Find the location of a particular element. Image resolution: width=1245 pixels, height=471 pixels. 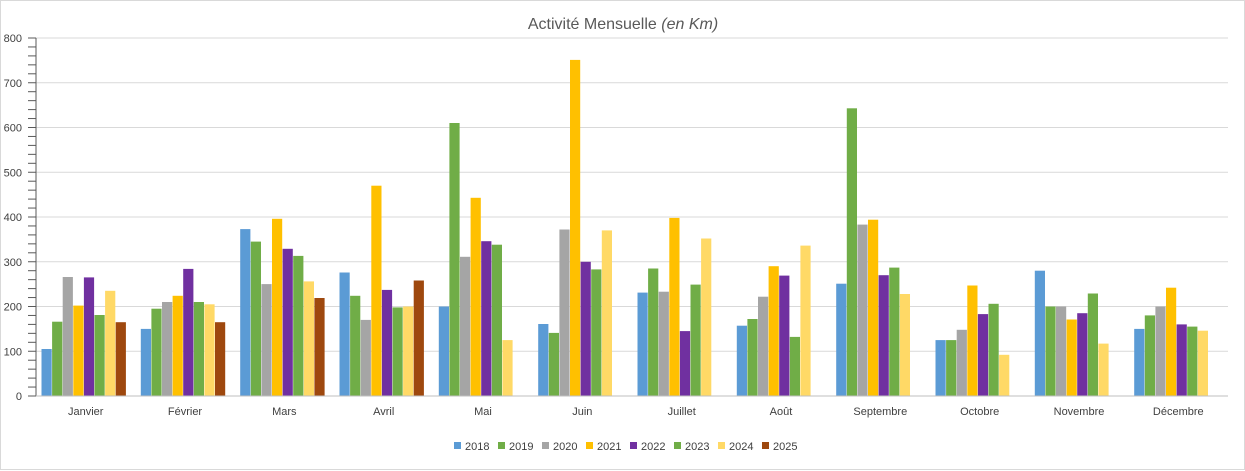

y-tick-label: 0 is located at coordinates (19, 397).